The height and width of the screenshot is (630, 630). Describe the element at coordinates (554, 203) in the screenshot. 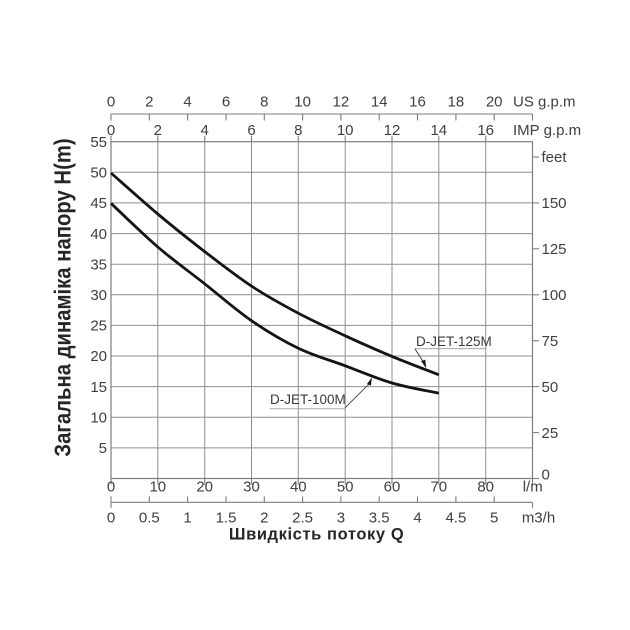

I see `svg-text: 150` at that location.